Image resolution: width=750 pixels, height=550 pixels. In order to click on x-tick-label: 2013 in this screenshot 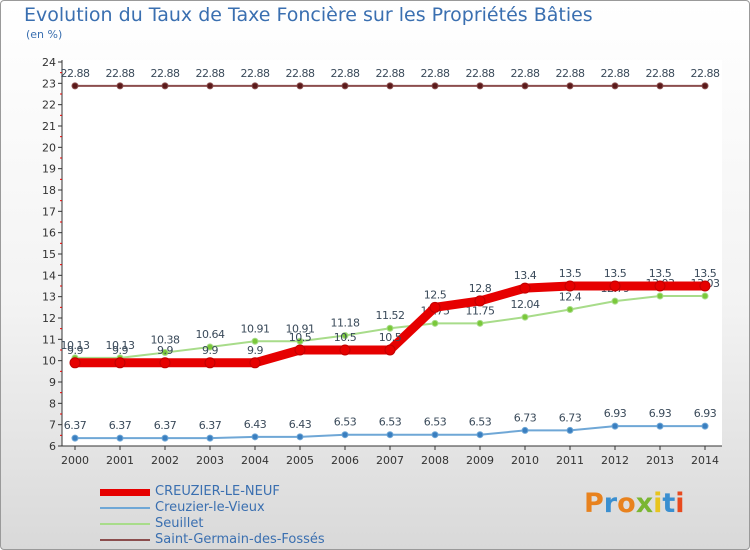, I will do `click(660, 460)`.